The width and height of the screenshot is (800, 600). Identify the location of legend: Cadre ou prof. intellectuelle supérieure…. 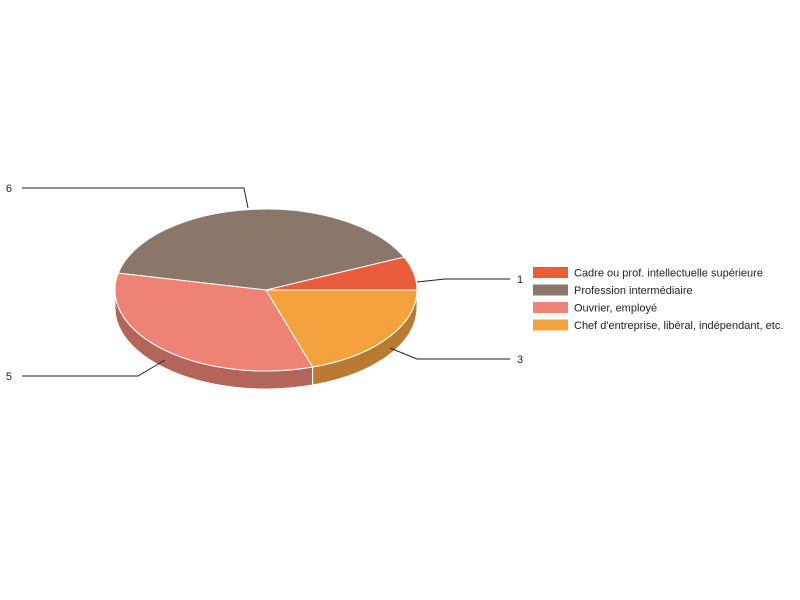
(658, 299).